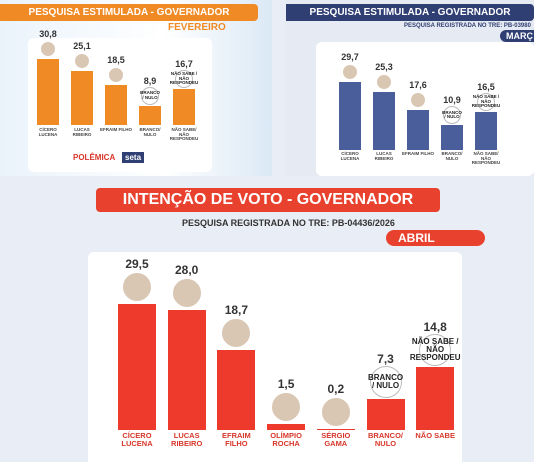 This screenshot has height=462, width=534. I want to click on value-label: 8,9, so click(150, 80).